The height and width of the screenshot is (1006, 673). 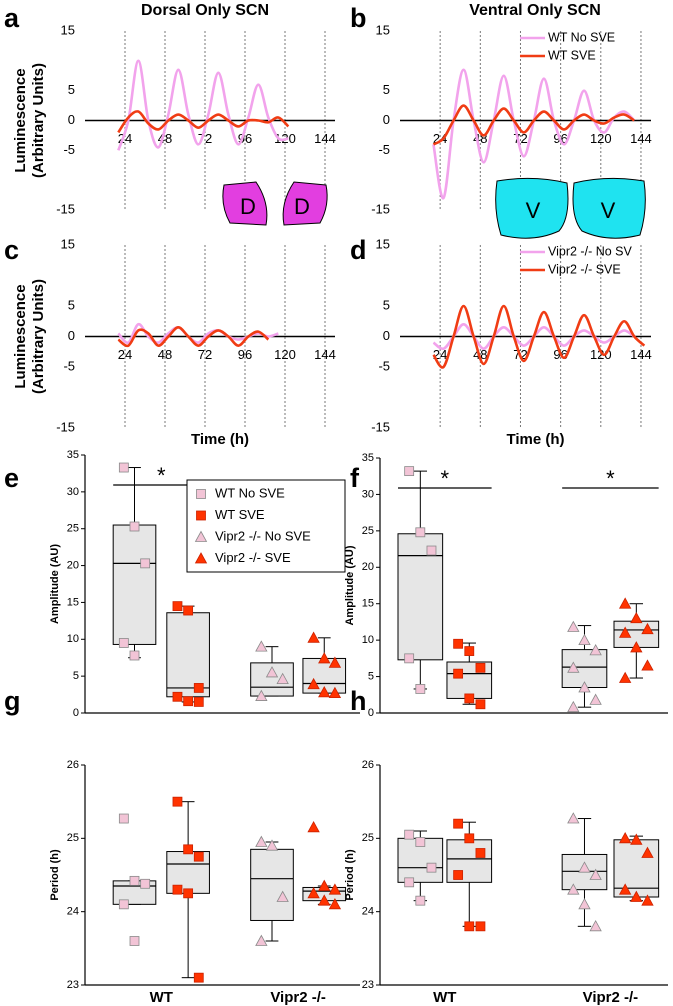 I want to click on legend-label: WT No SVE, so click(x=581, y=37).